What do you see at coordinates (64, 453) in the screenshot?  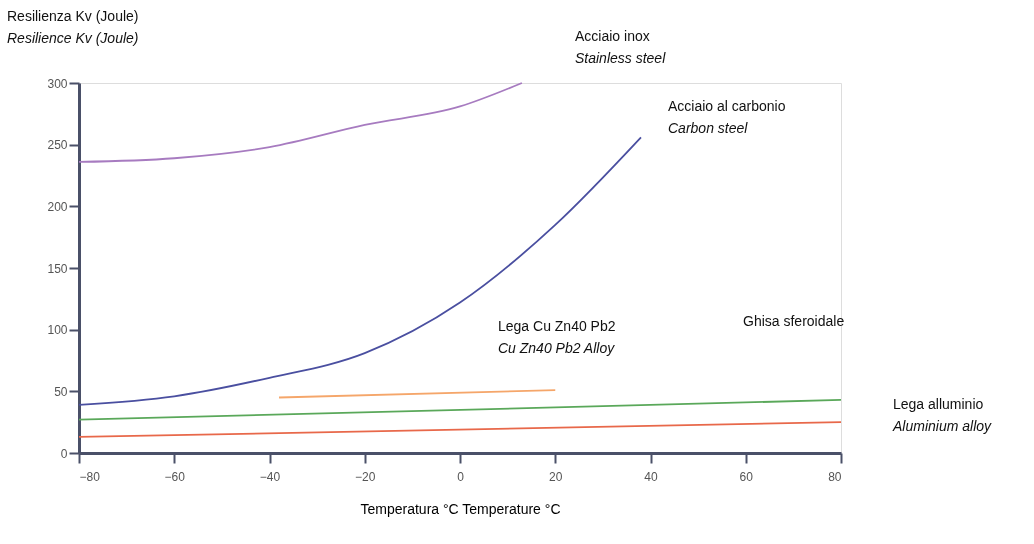 I see `y-tick-label: 0` at bounding box center [64, 453].